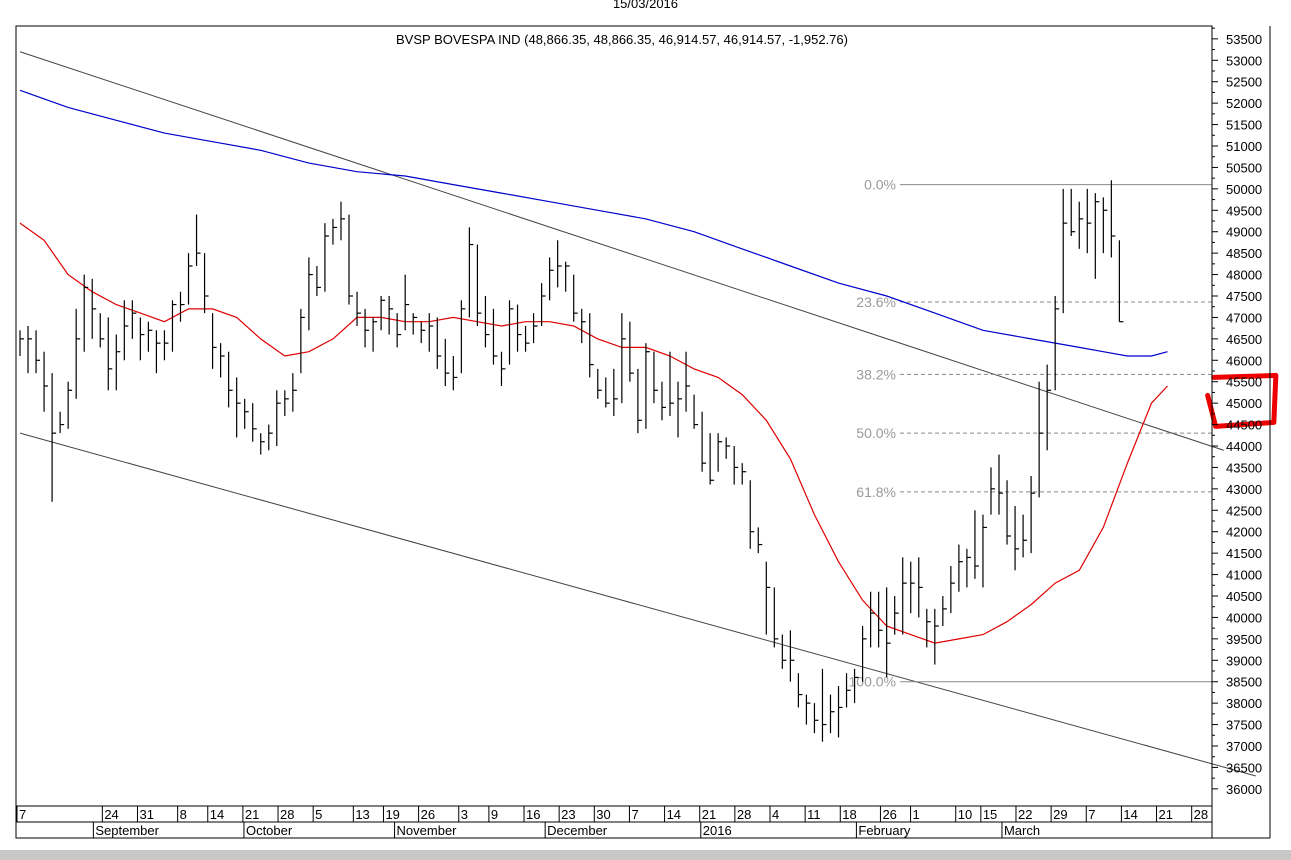  I want to click on y-tick-label: 50500, so click(1244, 167).